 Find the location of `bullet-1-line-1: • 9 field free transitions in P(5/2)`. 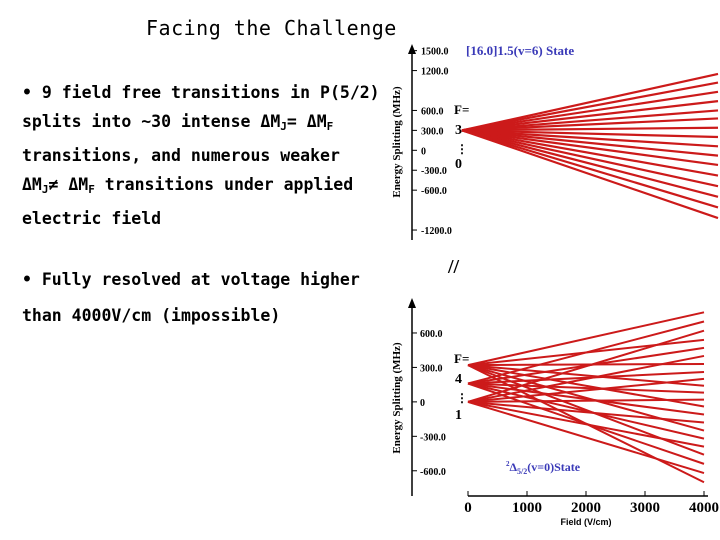

bullet-1-line-1: • 9 field free transitions in P(5/2) is located at coordinates (201, 92).